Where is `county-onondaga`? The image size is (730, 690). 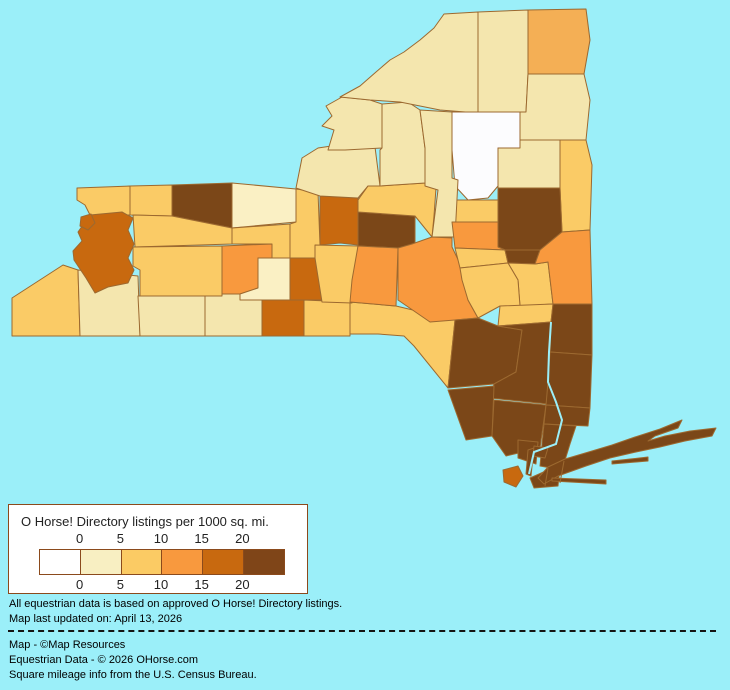
county-onondaga is located at coordinates (339, 220).